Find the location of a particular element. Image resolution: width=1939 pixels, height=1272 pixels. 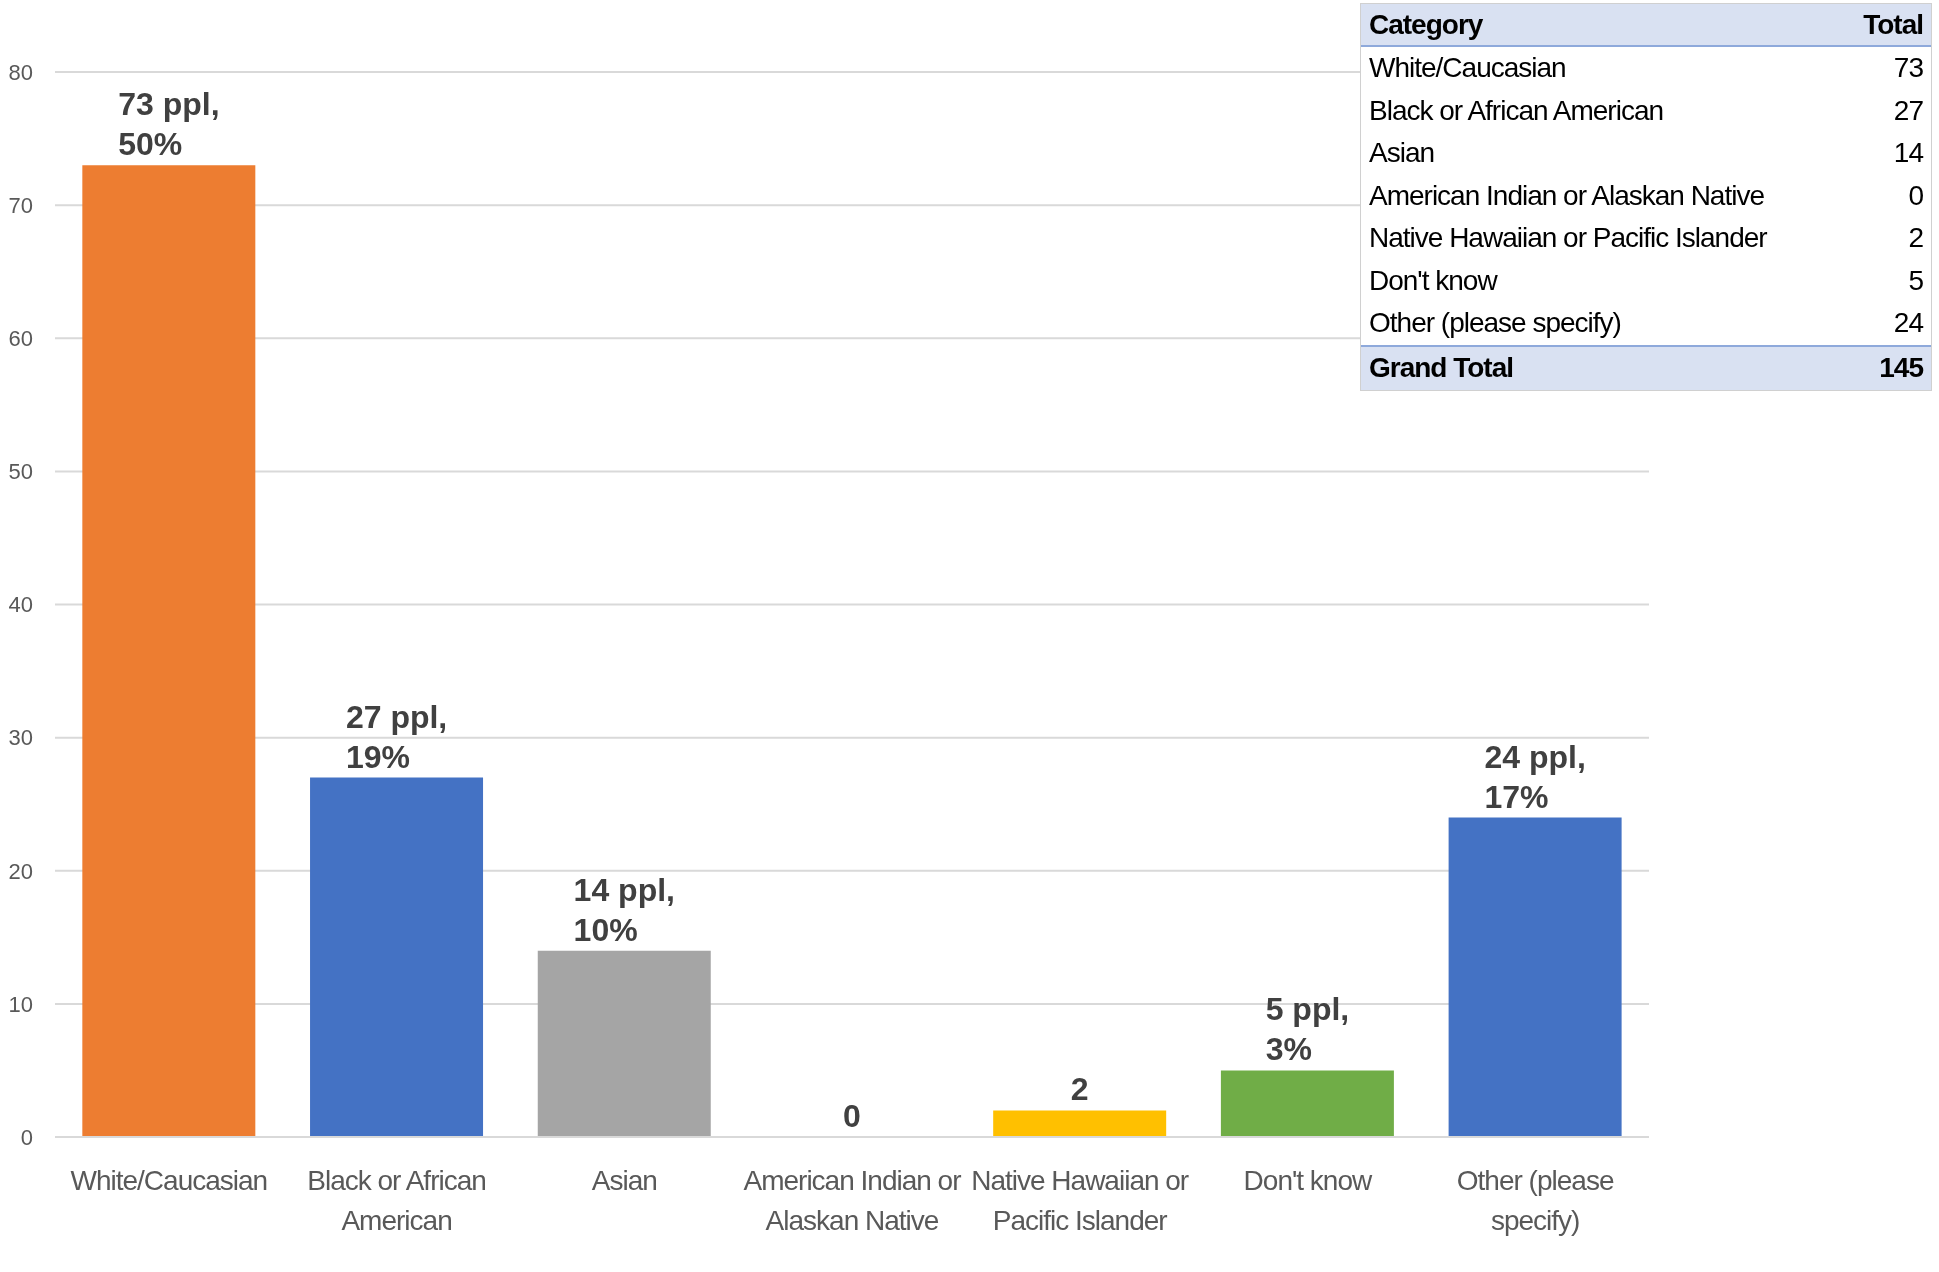

text: 2 is located at coordinates (1915, 238).